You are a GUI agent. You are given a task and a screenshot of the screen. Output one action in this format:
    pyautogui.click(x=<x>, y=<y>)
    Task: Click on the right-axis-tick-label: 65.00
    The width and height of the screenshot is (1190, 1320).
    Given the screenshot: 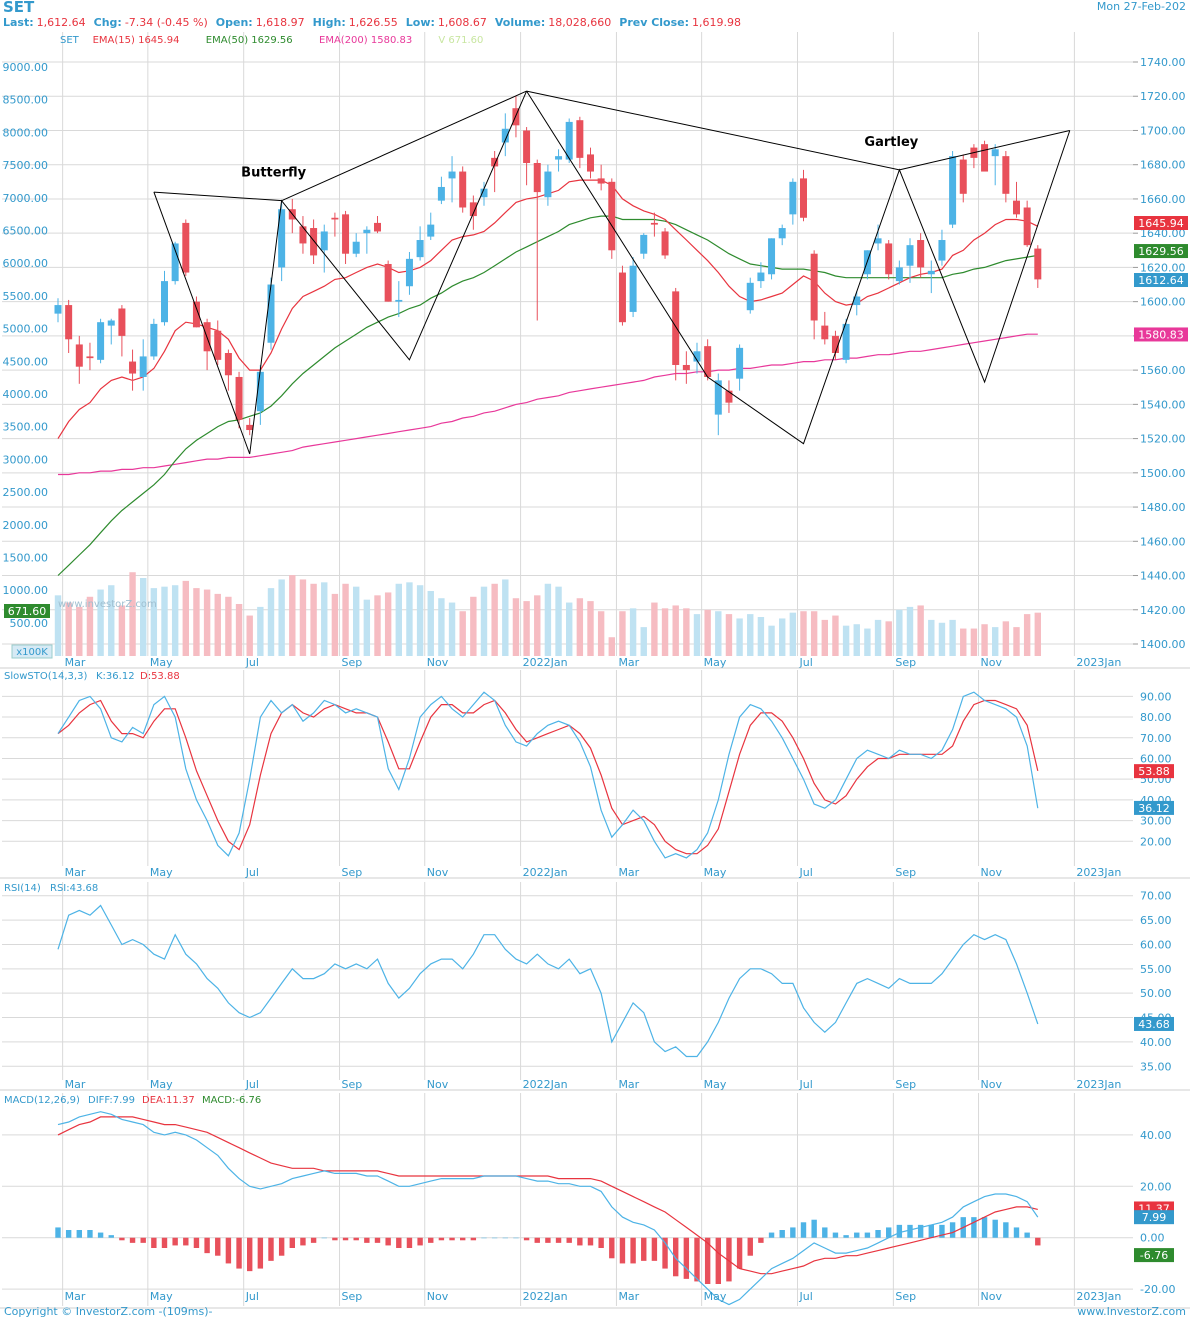 What is the action you would take?
    pyautogui.click(x=1156, y=920)
    